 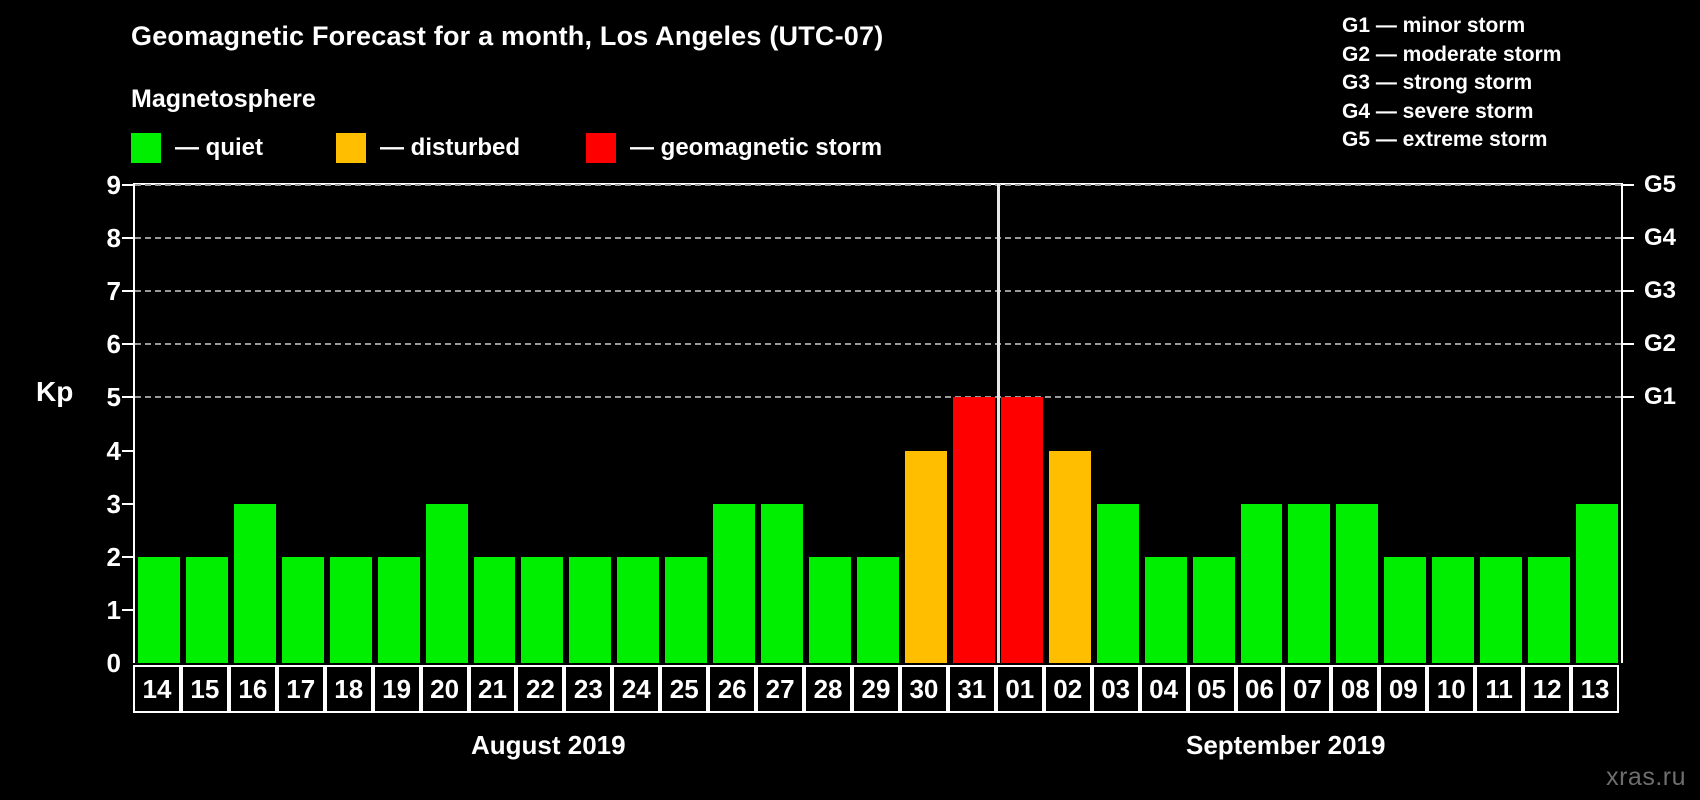 I want to click on date-cell-29: 29, so click(x=876, y=689).